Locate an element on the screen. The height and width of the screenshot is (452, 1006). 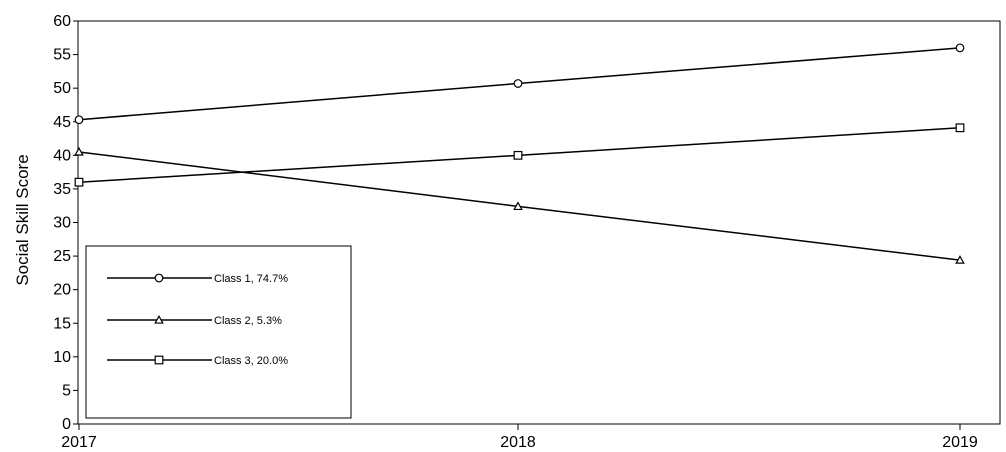
y-tick-label: 0 is located at coordinates (66, 424).